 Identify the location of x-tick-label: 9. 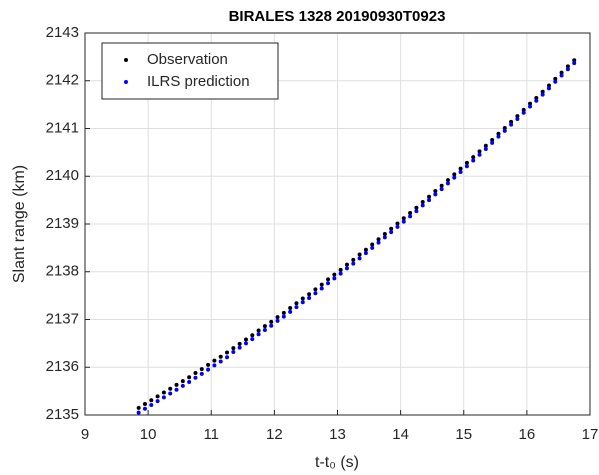
(85, 434).